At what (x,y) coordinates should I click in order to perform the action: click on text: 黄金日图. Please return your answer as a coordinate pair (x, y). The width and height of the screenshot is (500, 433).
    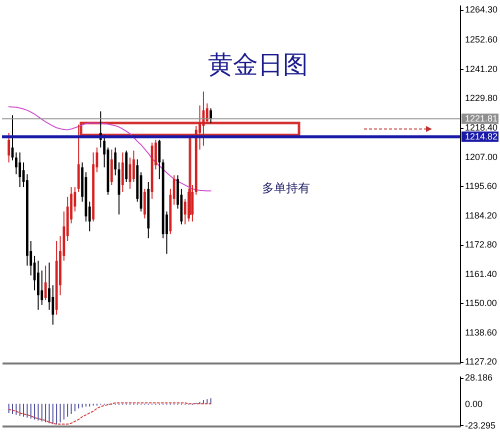
    Looking at the image, I should click on (258, 65).